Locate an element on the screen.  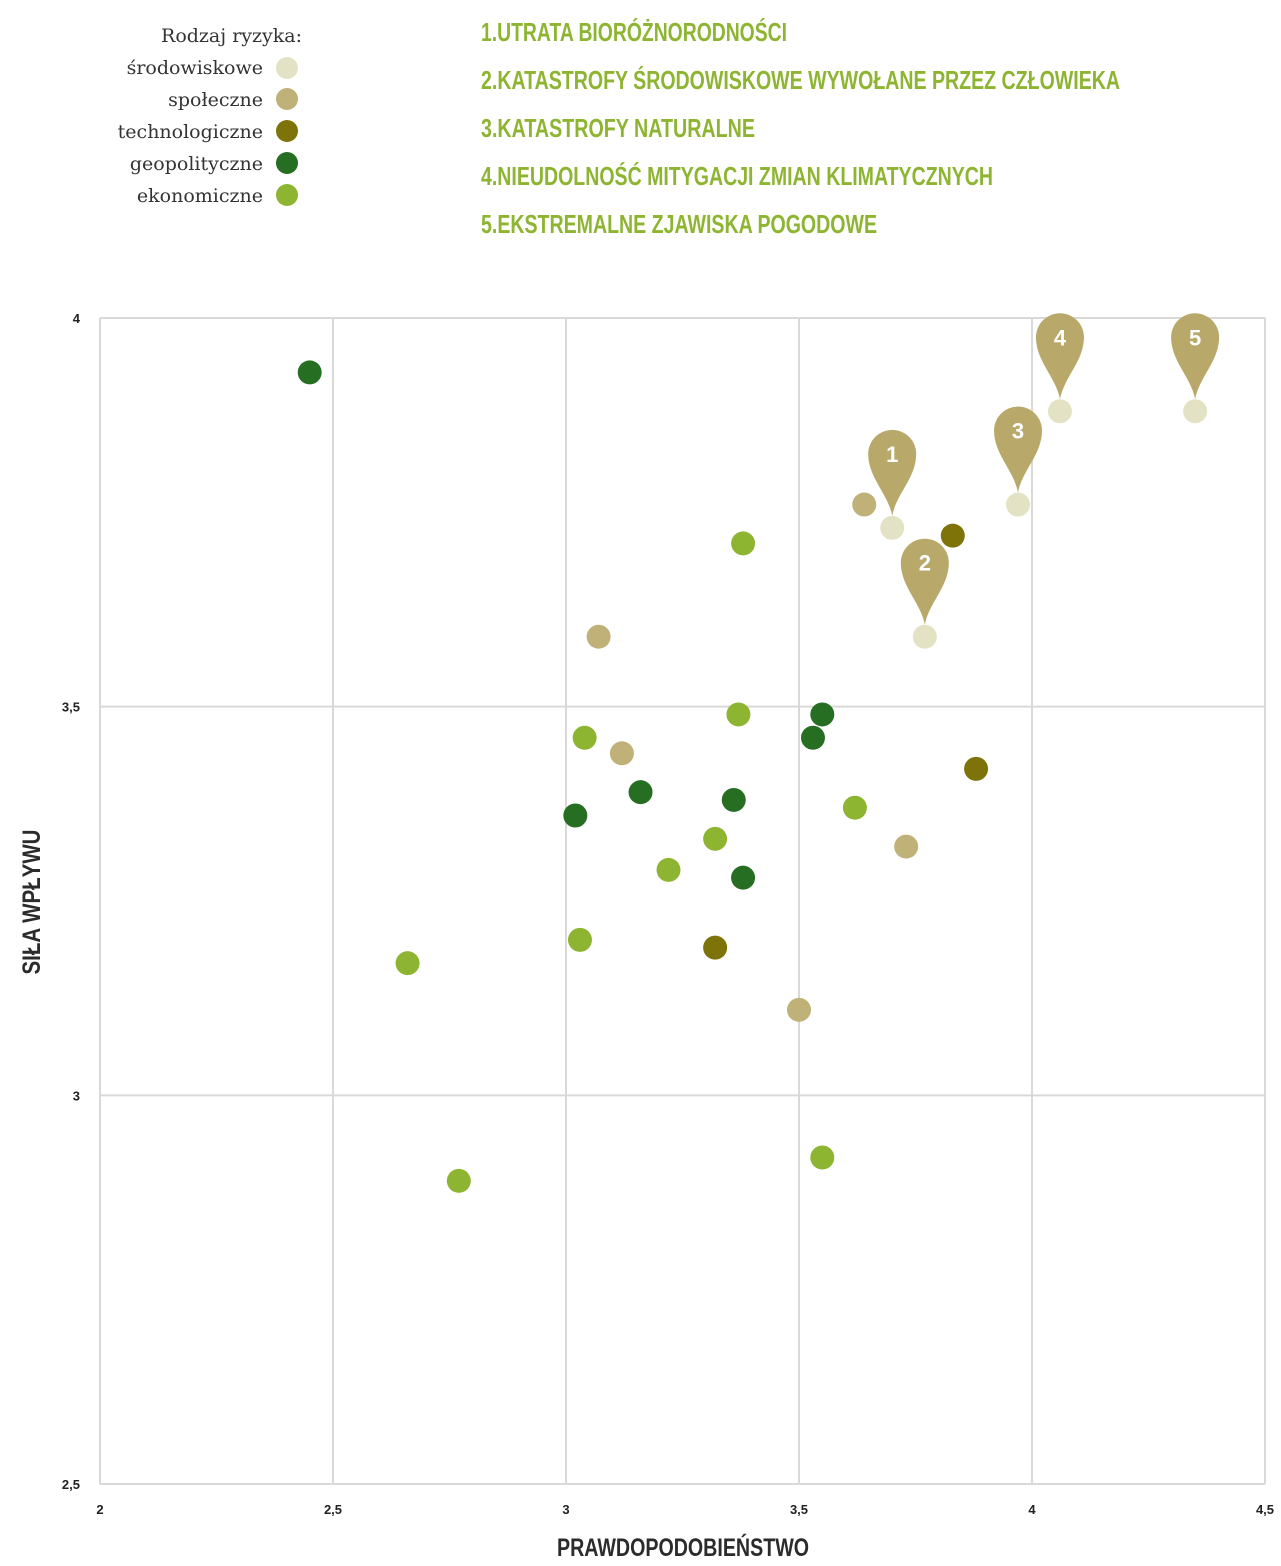
x-axis-title: PRAWDOPODOBIEŃSTWO is located at coordinates (683, 1547).